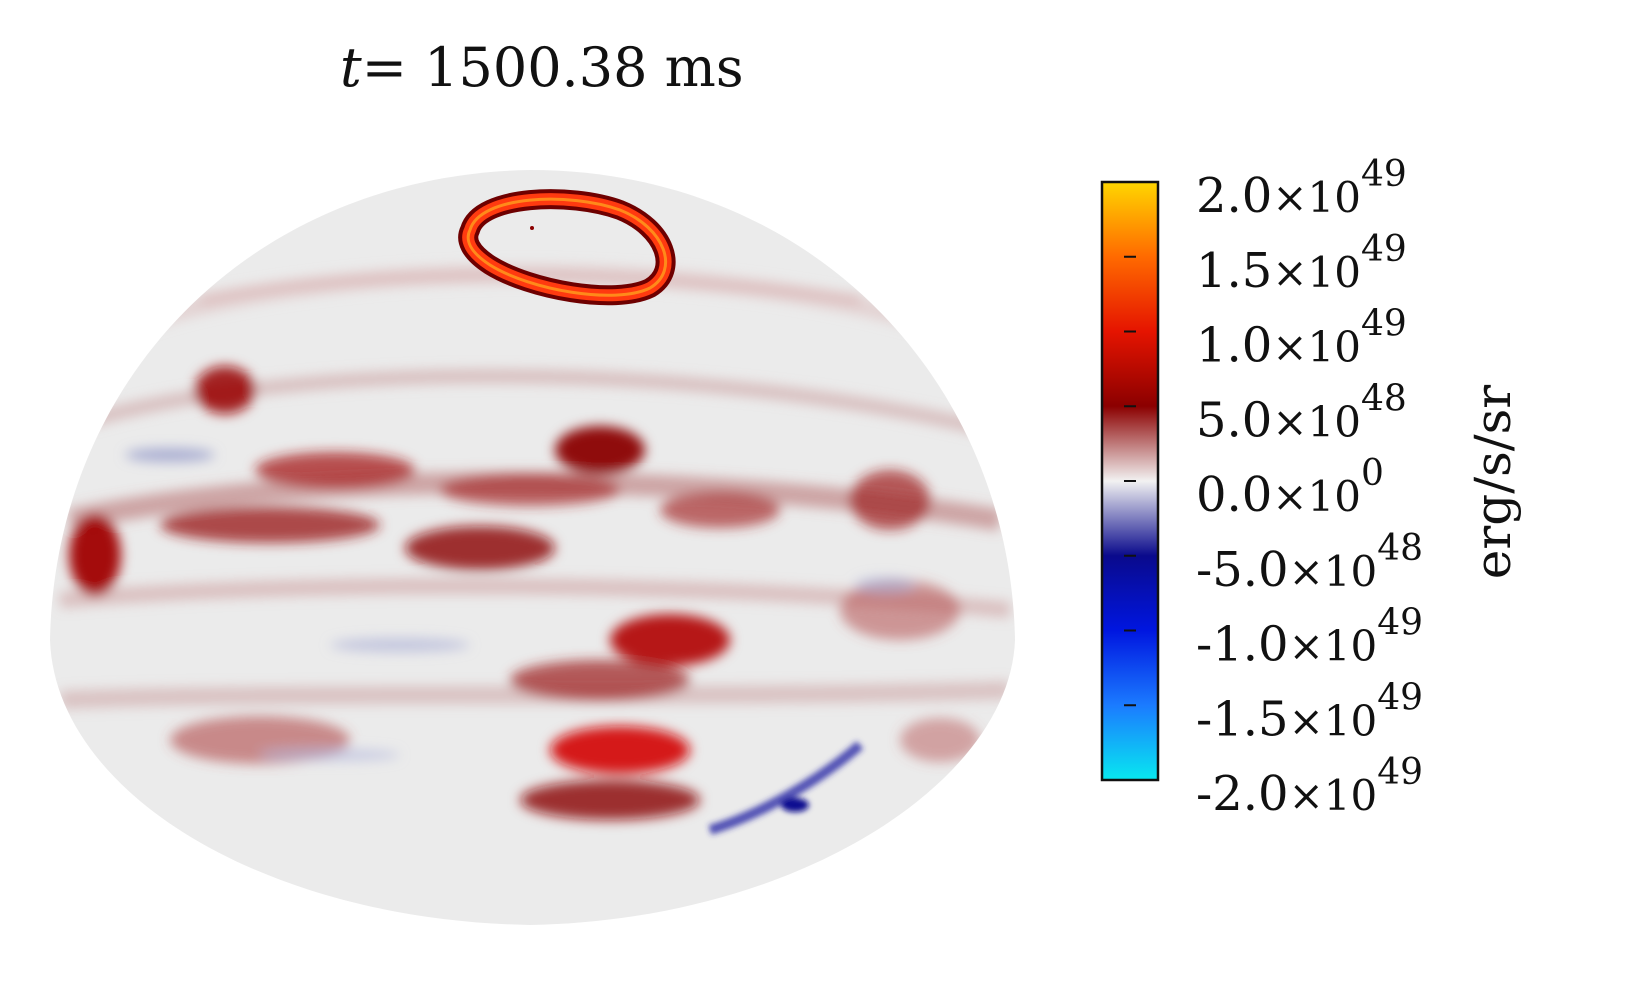  I want to click on tick-mantissa: -1.5, so click(1242, 719).